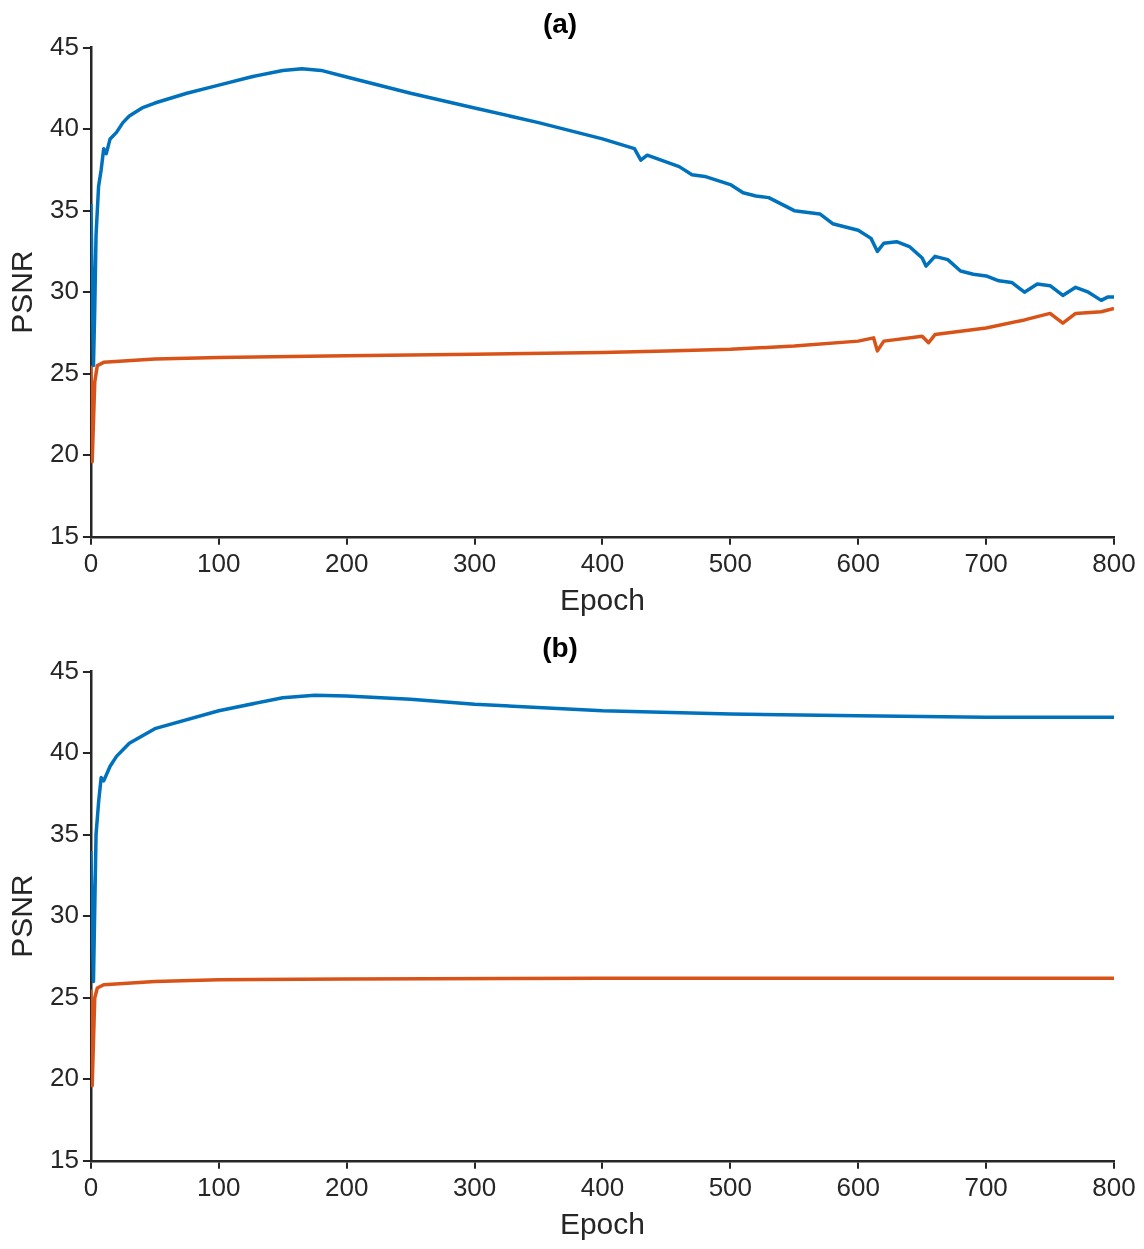 Image resolution: width=1144 pixels, height=1249 pixels. What do you see at coordinates (560, 23) in the screenshot?
I see `chart-title: (a)` at bounding box center [560, 23].